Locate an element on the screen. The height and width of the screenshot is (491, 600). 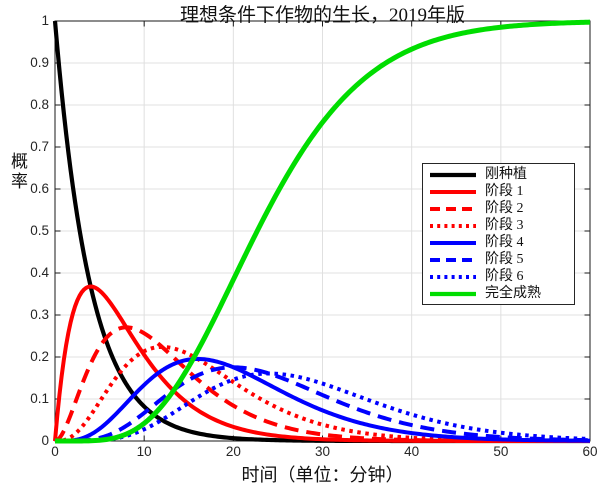
legend-item-label: 阶段 5 is located at coordinates (504, 259).